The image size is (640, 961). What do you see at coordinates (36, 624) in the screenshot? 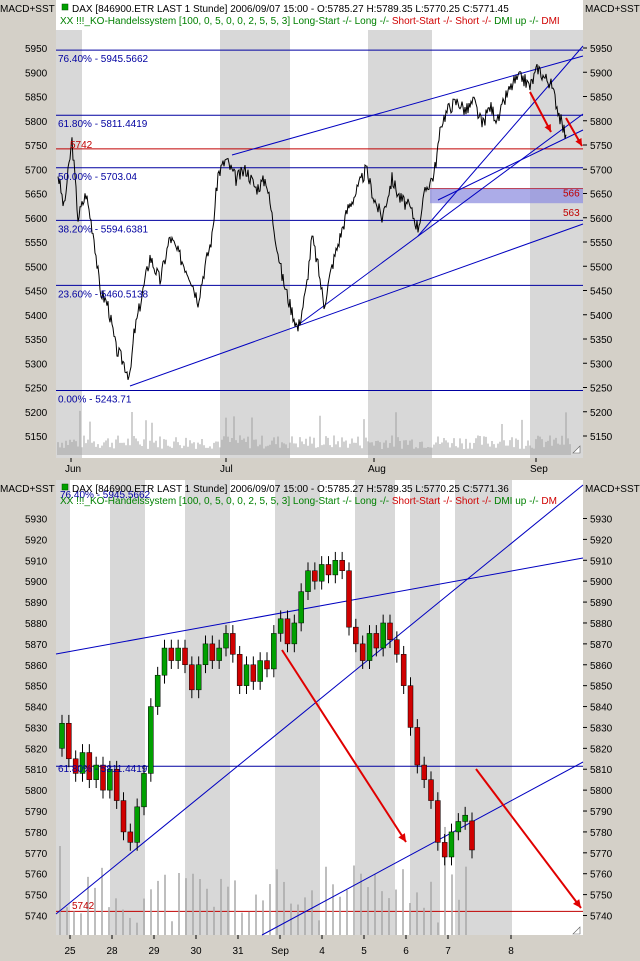
I see `y-tick-label-left: 5880` at bounding box center [36, 624].